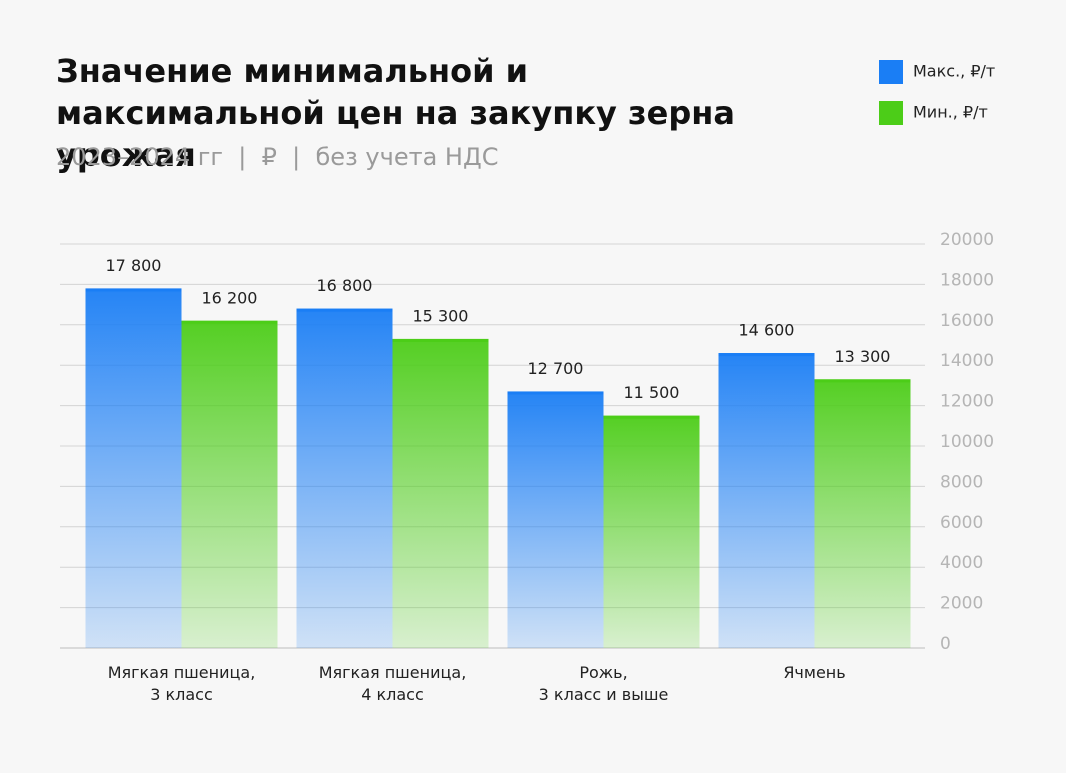  Describe the element at coordinates (950, 112) in the screenshot. I see `legend-label: Мин., ₽/т` at that location.